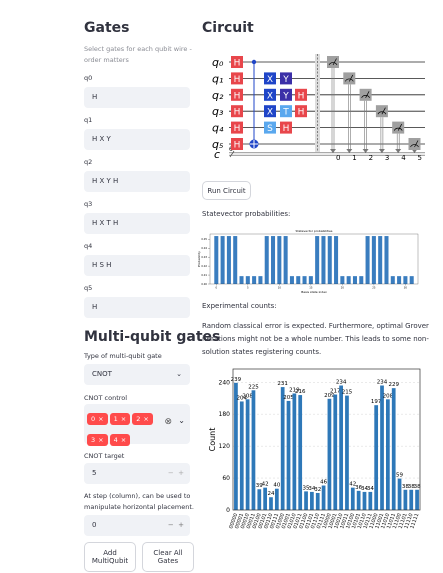 Image resolution: width=443 pixels, height=573 pixels. I want to click on measure, so click(381, 111).